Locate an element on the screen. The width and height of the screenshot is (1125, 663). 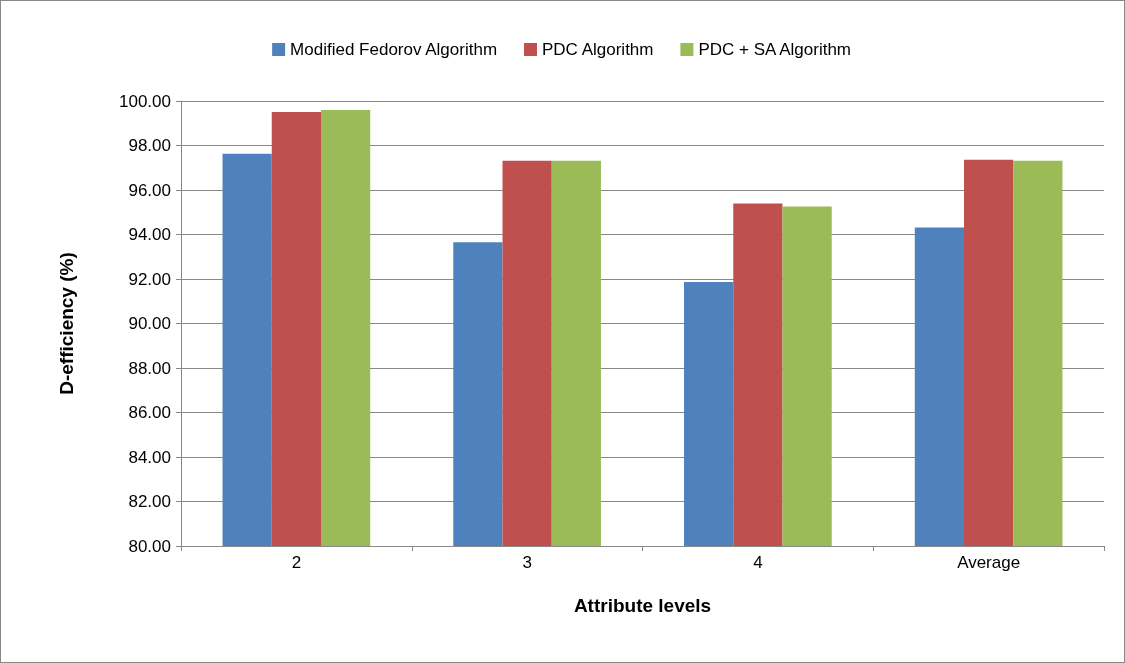
y-axis-title: D-efficiency (%) is located at coordinates (66, 323).